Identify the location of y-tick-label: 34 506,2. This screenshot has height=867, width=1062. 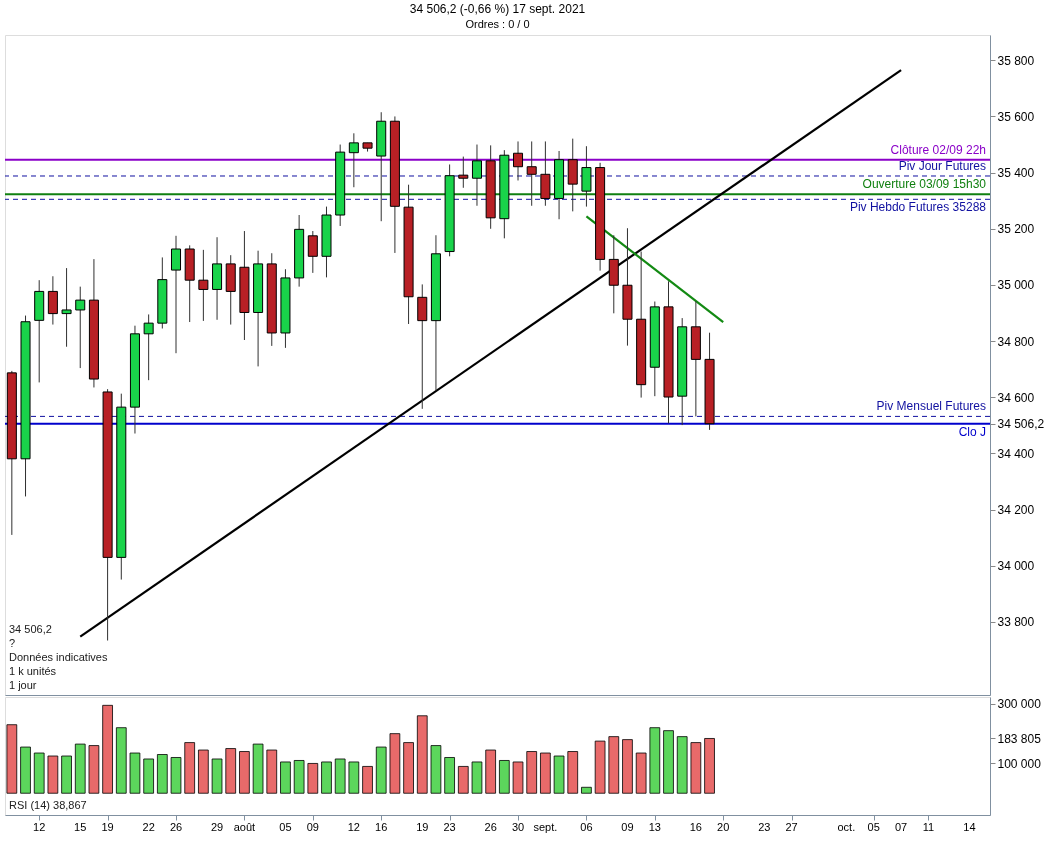
(1021, 424).